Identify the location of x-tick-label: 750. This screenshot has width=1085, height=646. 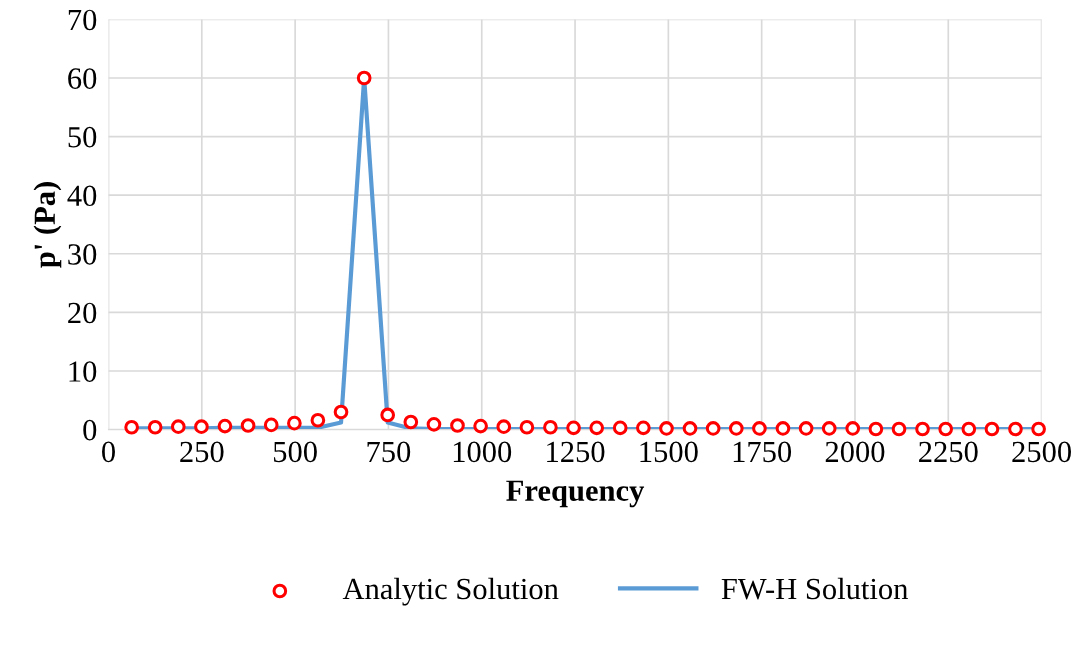
(389, 452).